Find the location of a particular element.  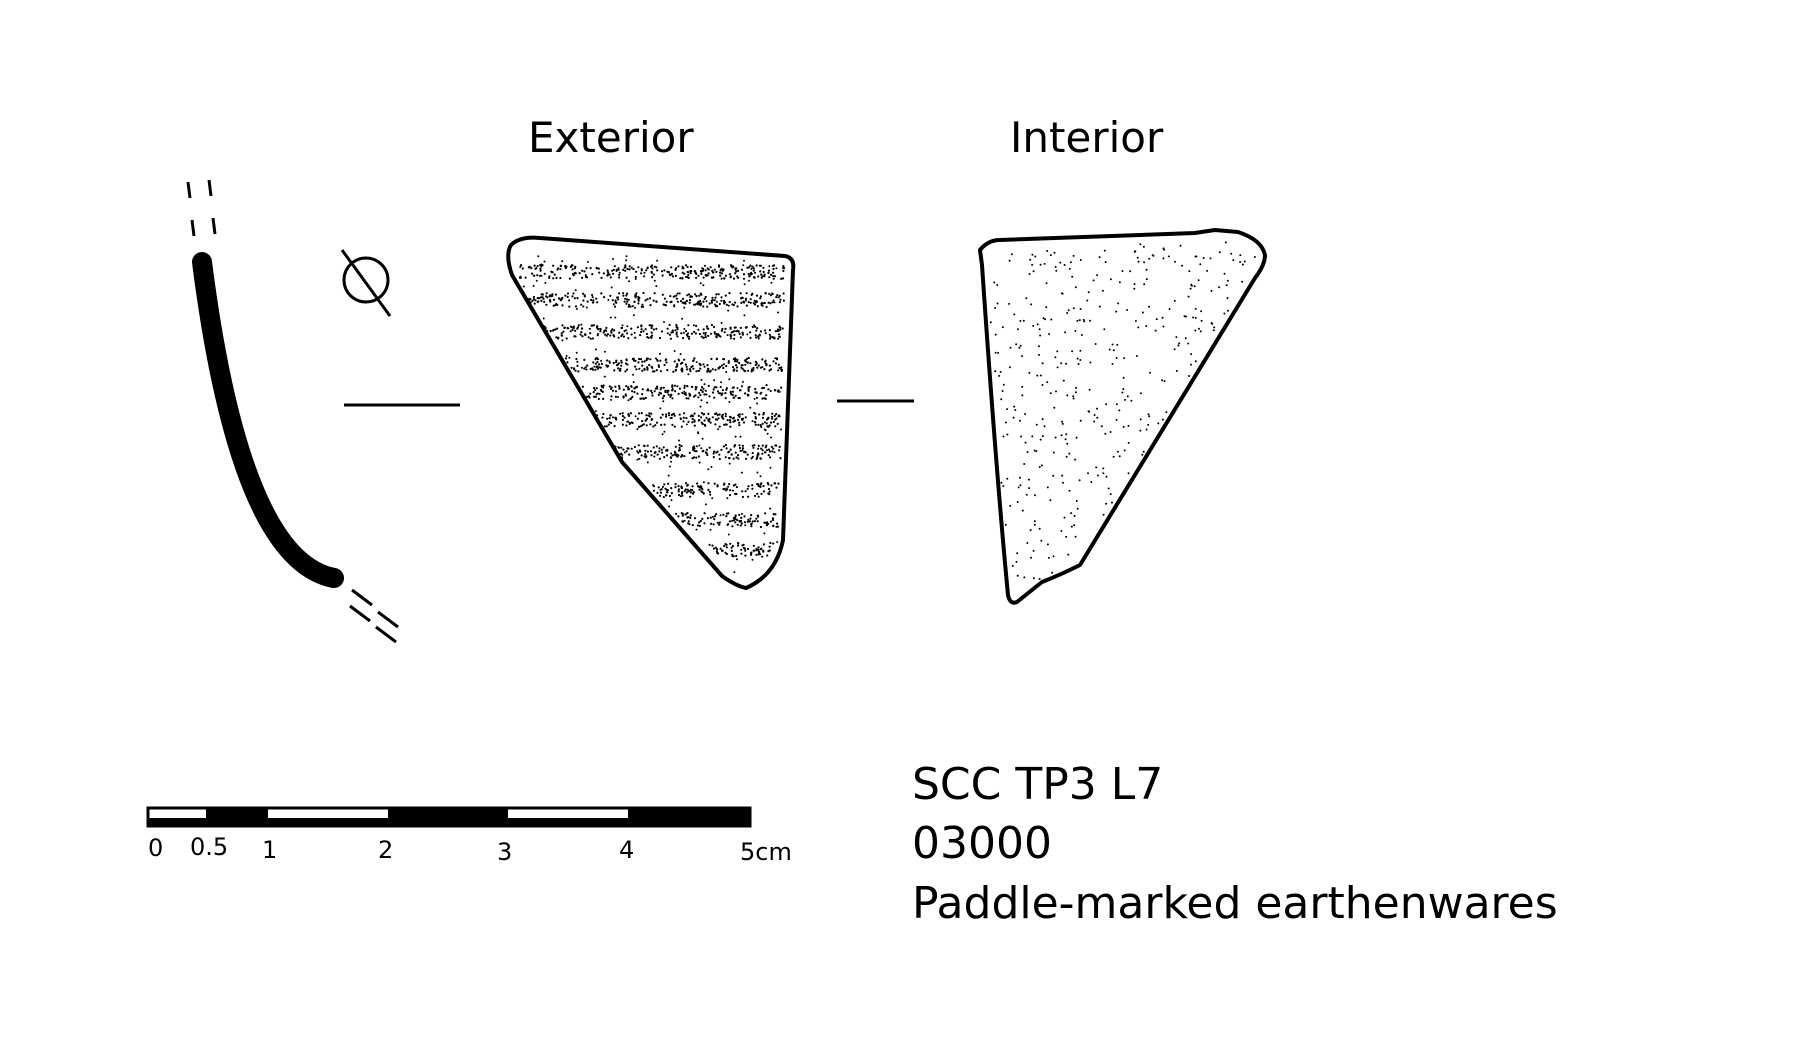

interior-outline is located at coordinates (1122, 416).